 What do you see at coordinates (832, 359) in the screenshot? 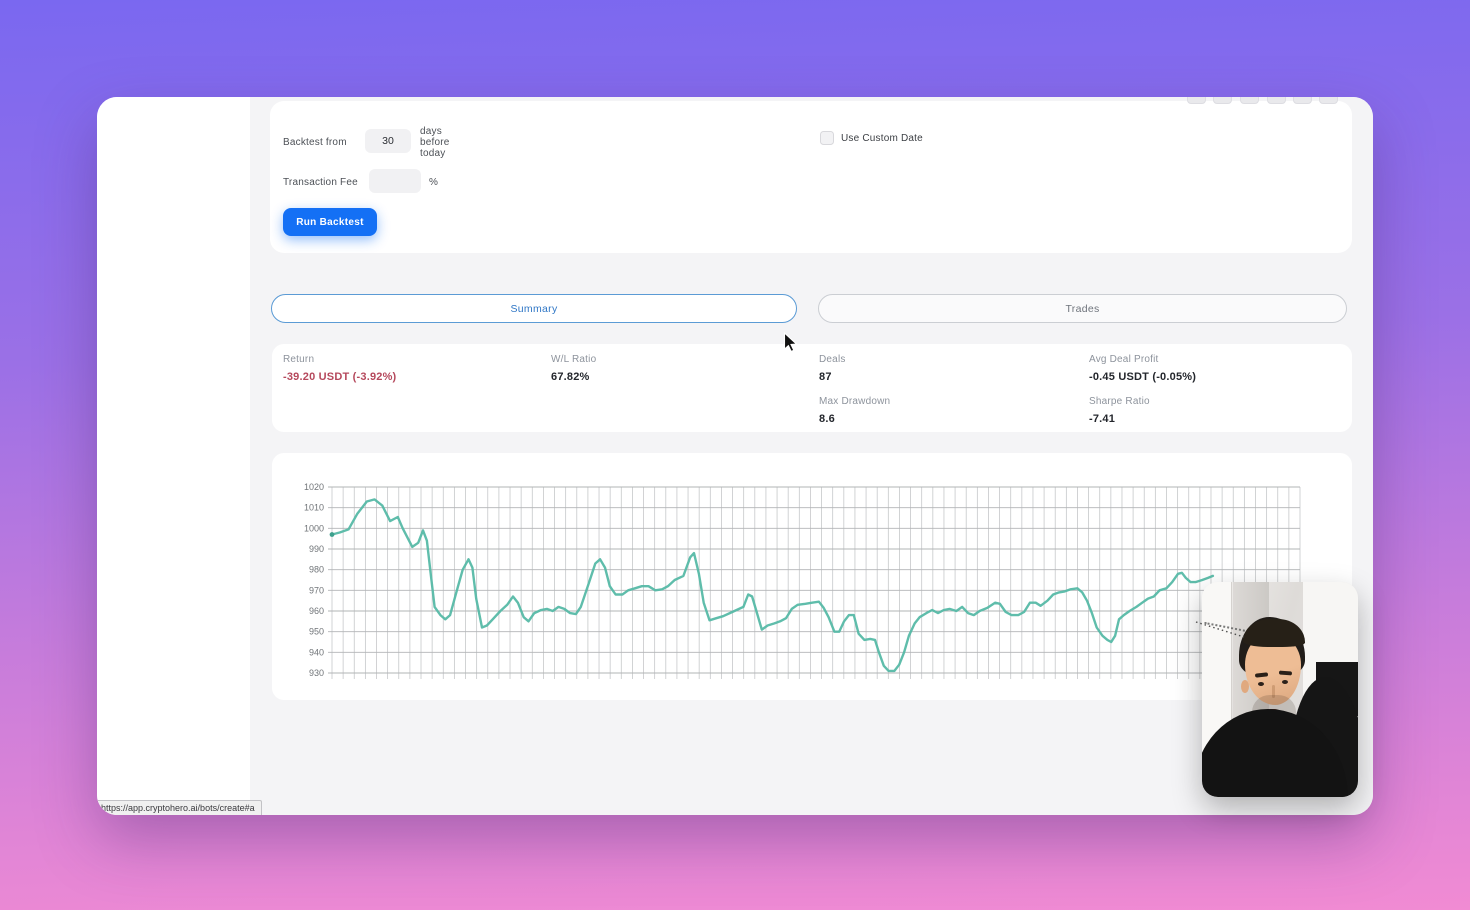
I see `stat-deals-label: Deals` at bounding box center [832, 359].